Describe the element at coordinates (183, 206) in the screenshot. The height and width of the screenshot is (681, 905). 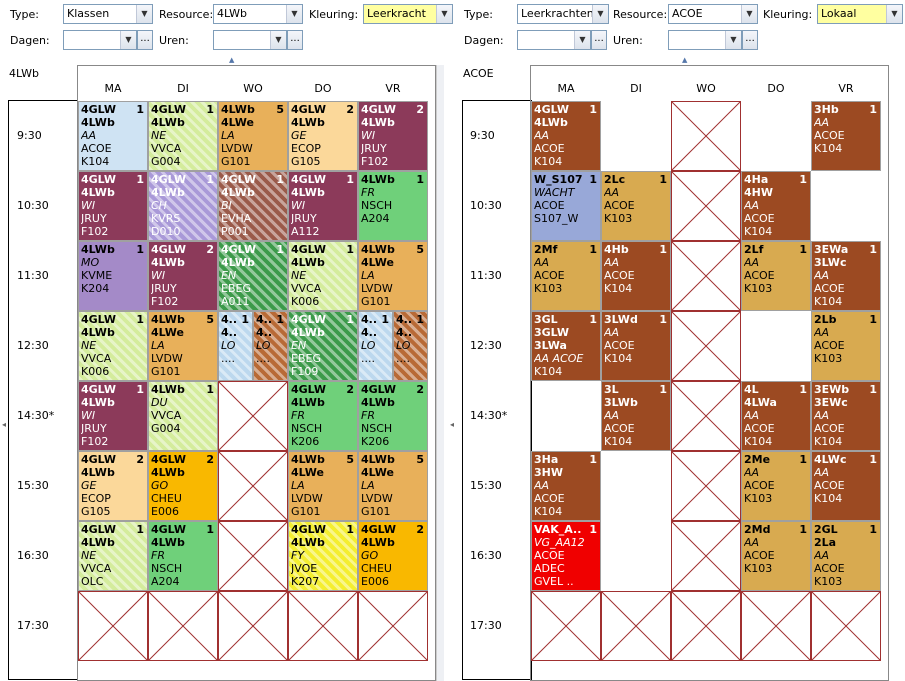
I see `lesson-block: 1 4GLW 4LWb CH KVRS D010` at that location.